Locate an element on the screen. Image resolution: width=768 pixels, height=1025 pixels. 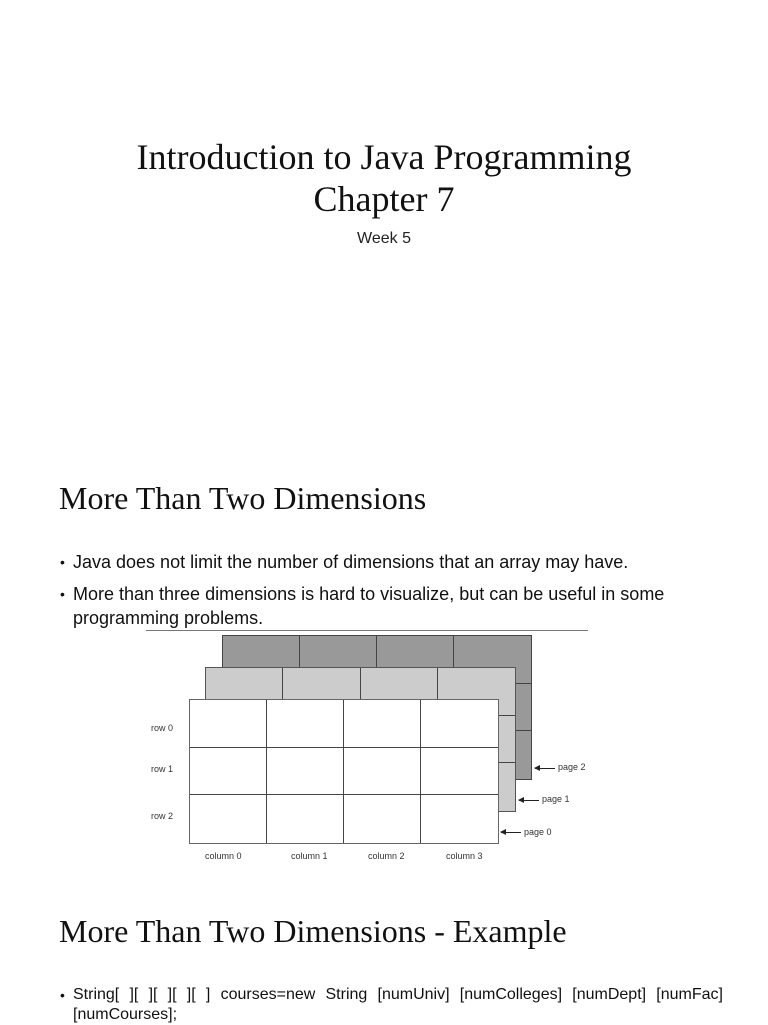
row-label: row 1 is located at coordinates (162, 769).